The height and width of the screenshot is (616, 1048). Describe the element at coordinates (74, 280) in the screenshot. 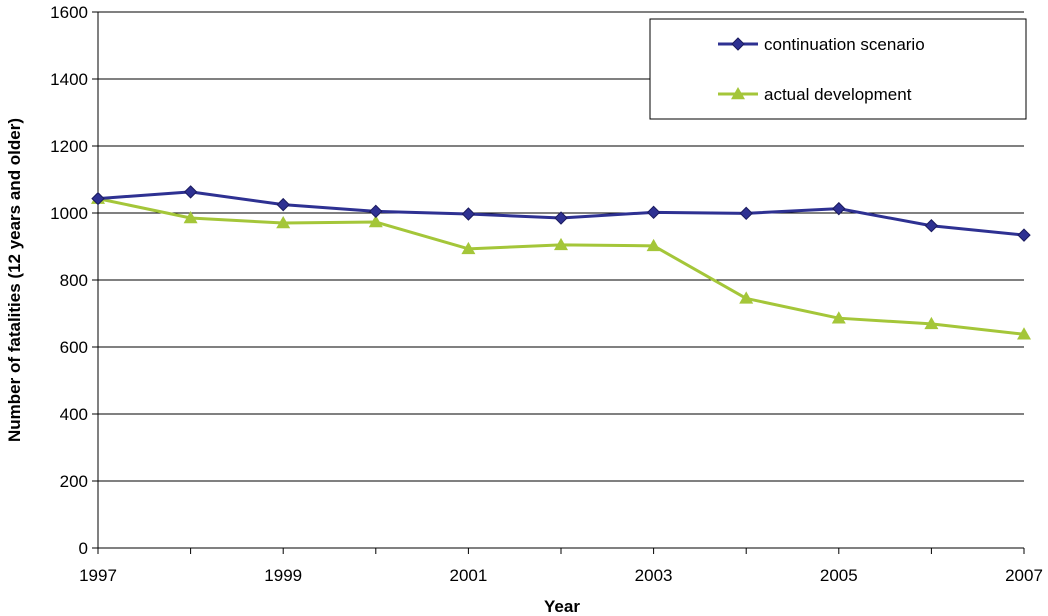

I see `y-tick-label: 800` at that location.